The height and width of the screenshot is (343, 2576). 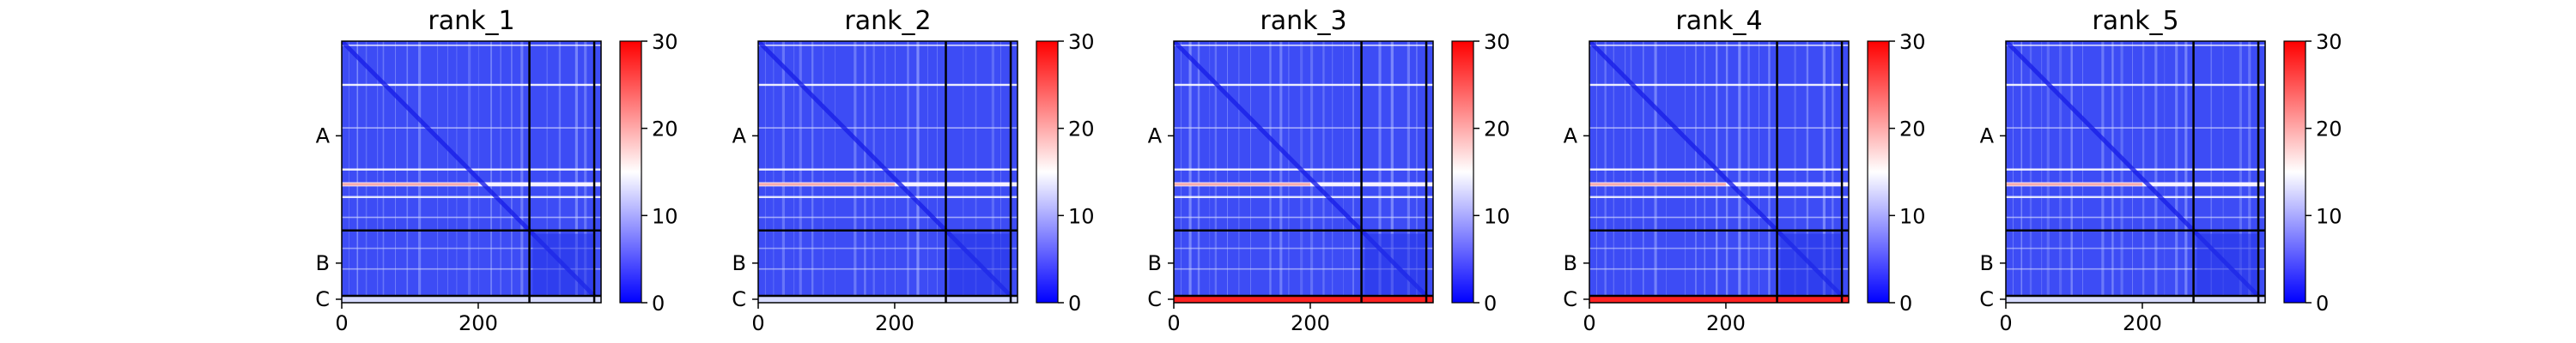 What do you see at coordinates (1811, 264) in the screenshot?
I see `heatmap-domain-block` at bounding box center [1811, 264].